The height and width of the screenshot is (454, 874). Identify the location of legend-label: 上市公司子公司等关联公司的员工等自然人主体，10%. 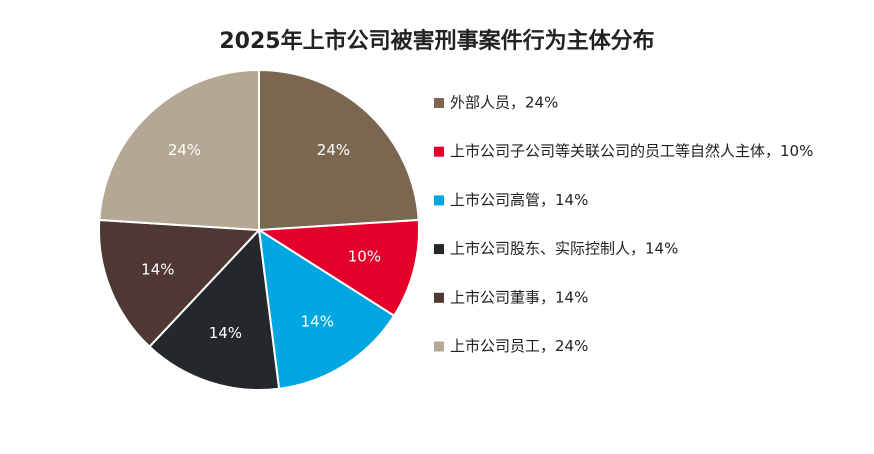
(631, 151).